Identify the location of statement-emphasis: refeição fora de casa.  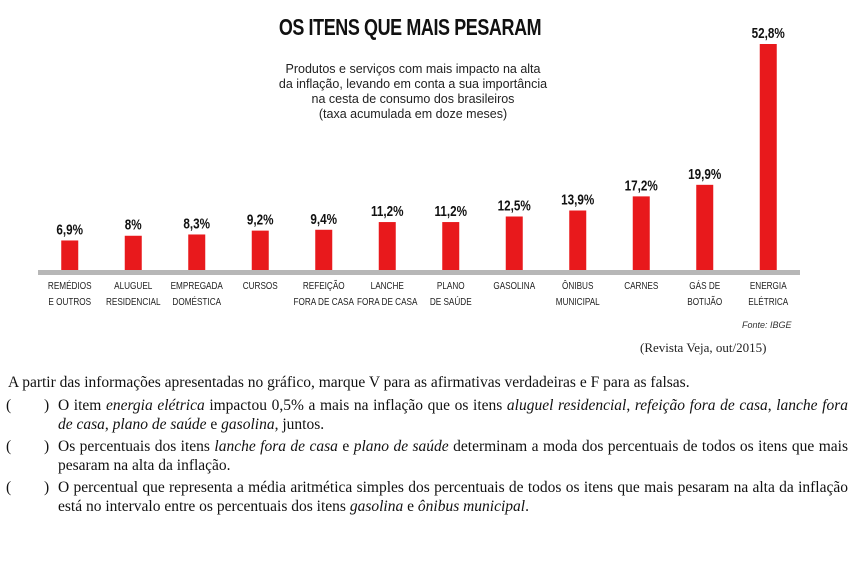
(701, 405).